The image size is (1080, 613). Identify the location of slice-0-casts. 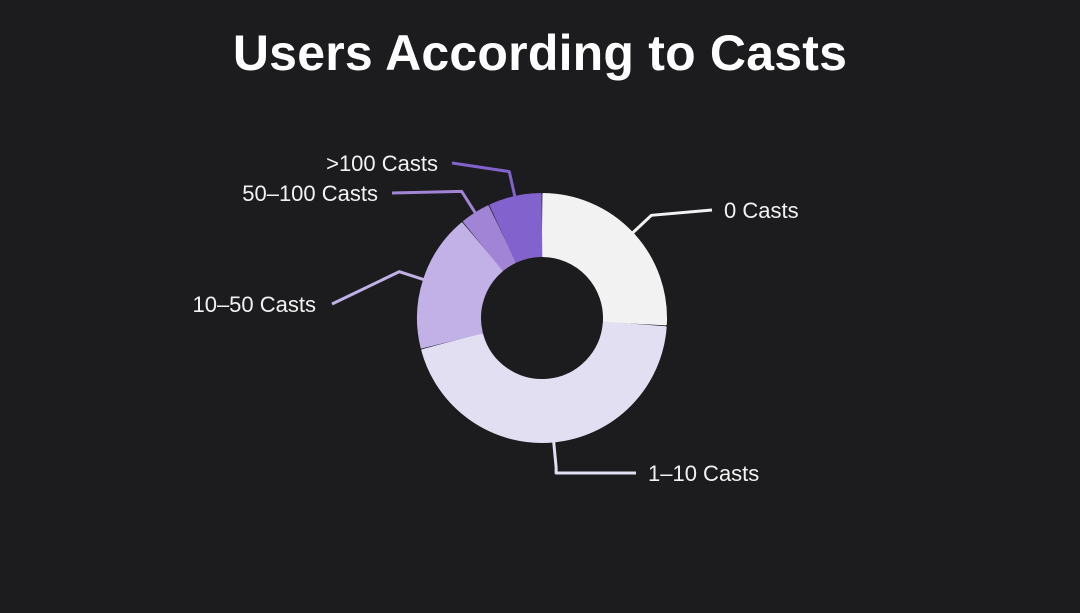
(604, 259).